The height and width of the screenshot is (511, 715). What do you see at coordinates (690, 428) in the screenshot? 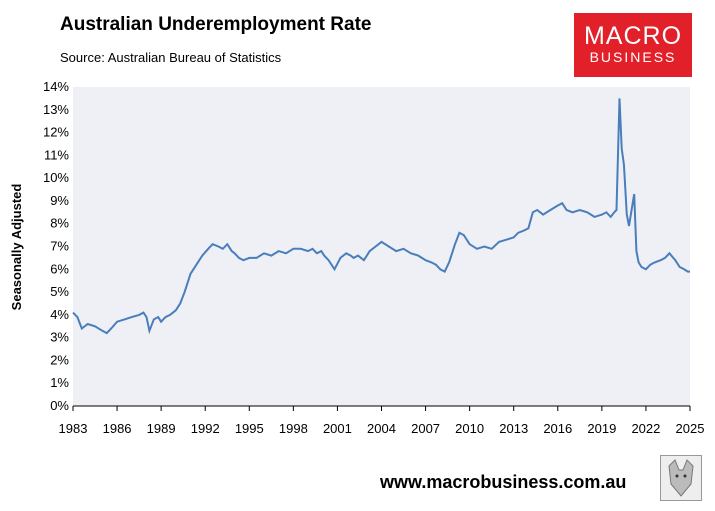
I see `x-tick-label: 2025` at bounding box center [690, 428].